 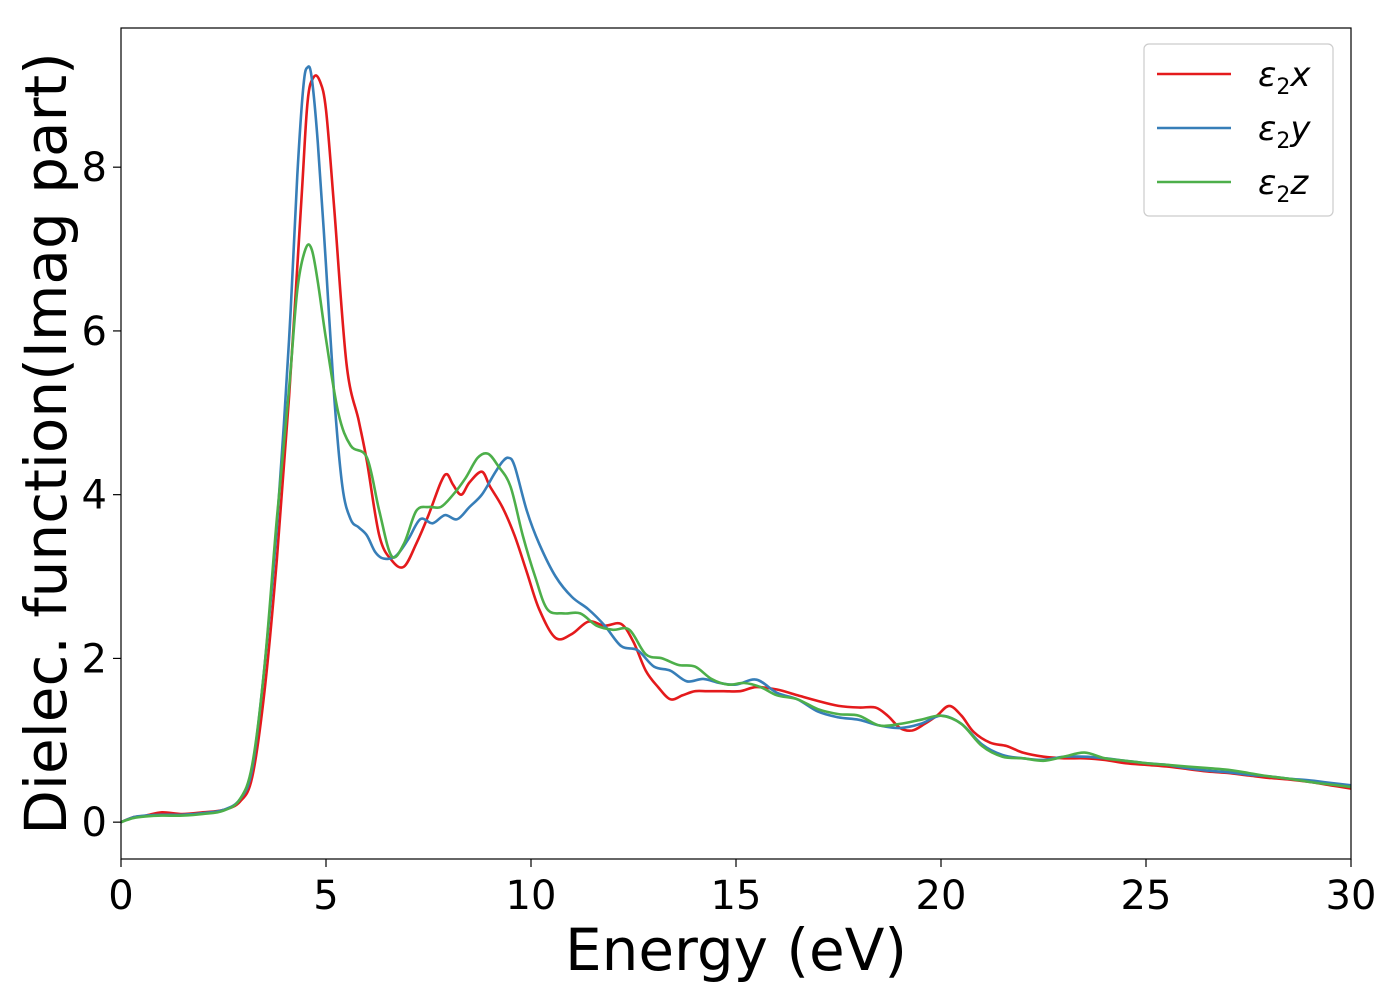 I want to click on y-axis: 0 2 4 6 8, so click(x=101, y=495).